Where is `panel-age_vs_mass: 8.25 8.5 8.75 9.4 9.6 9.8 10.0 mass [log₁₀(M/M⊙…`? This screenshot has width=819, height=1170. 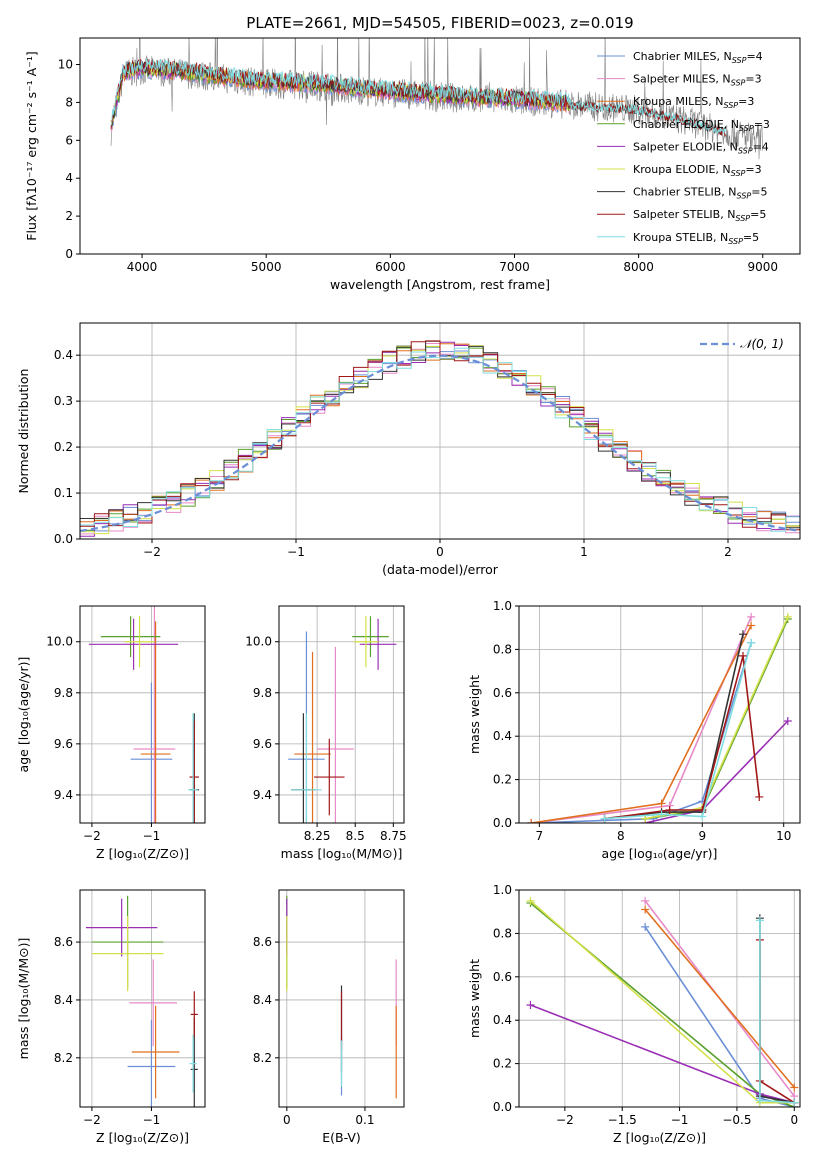
panel-age_vs_mass: 8.25 8.5 8.75 9.4 9.6 9.8 10.0 mass [log₁₀(M/M⊙… is located at coordinates (326, 733).